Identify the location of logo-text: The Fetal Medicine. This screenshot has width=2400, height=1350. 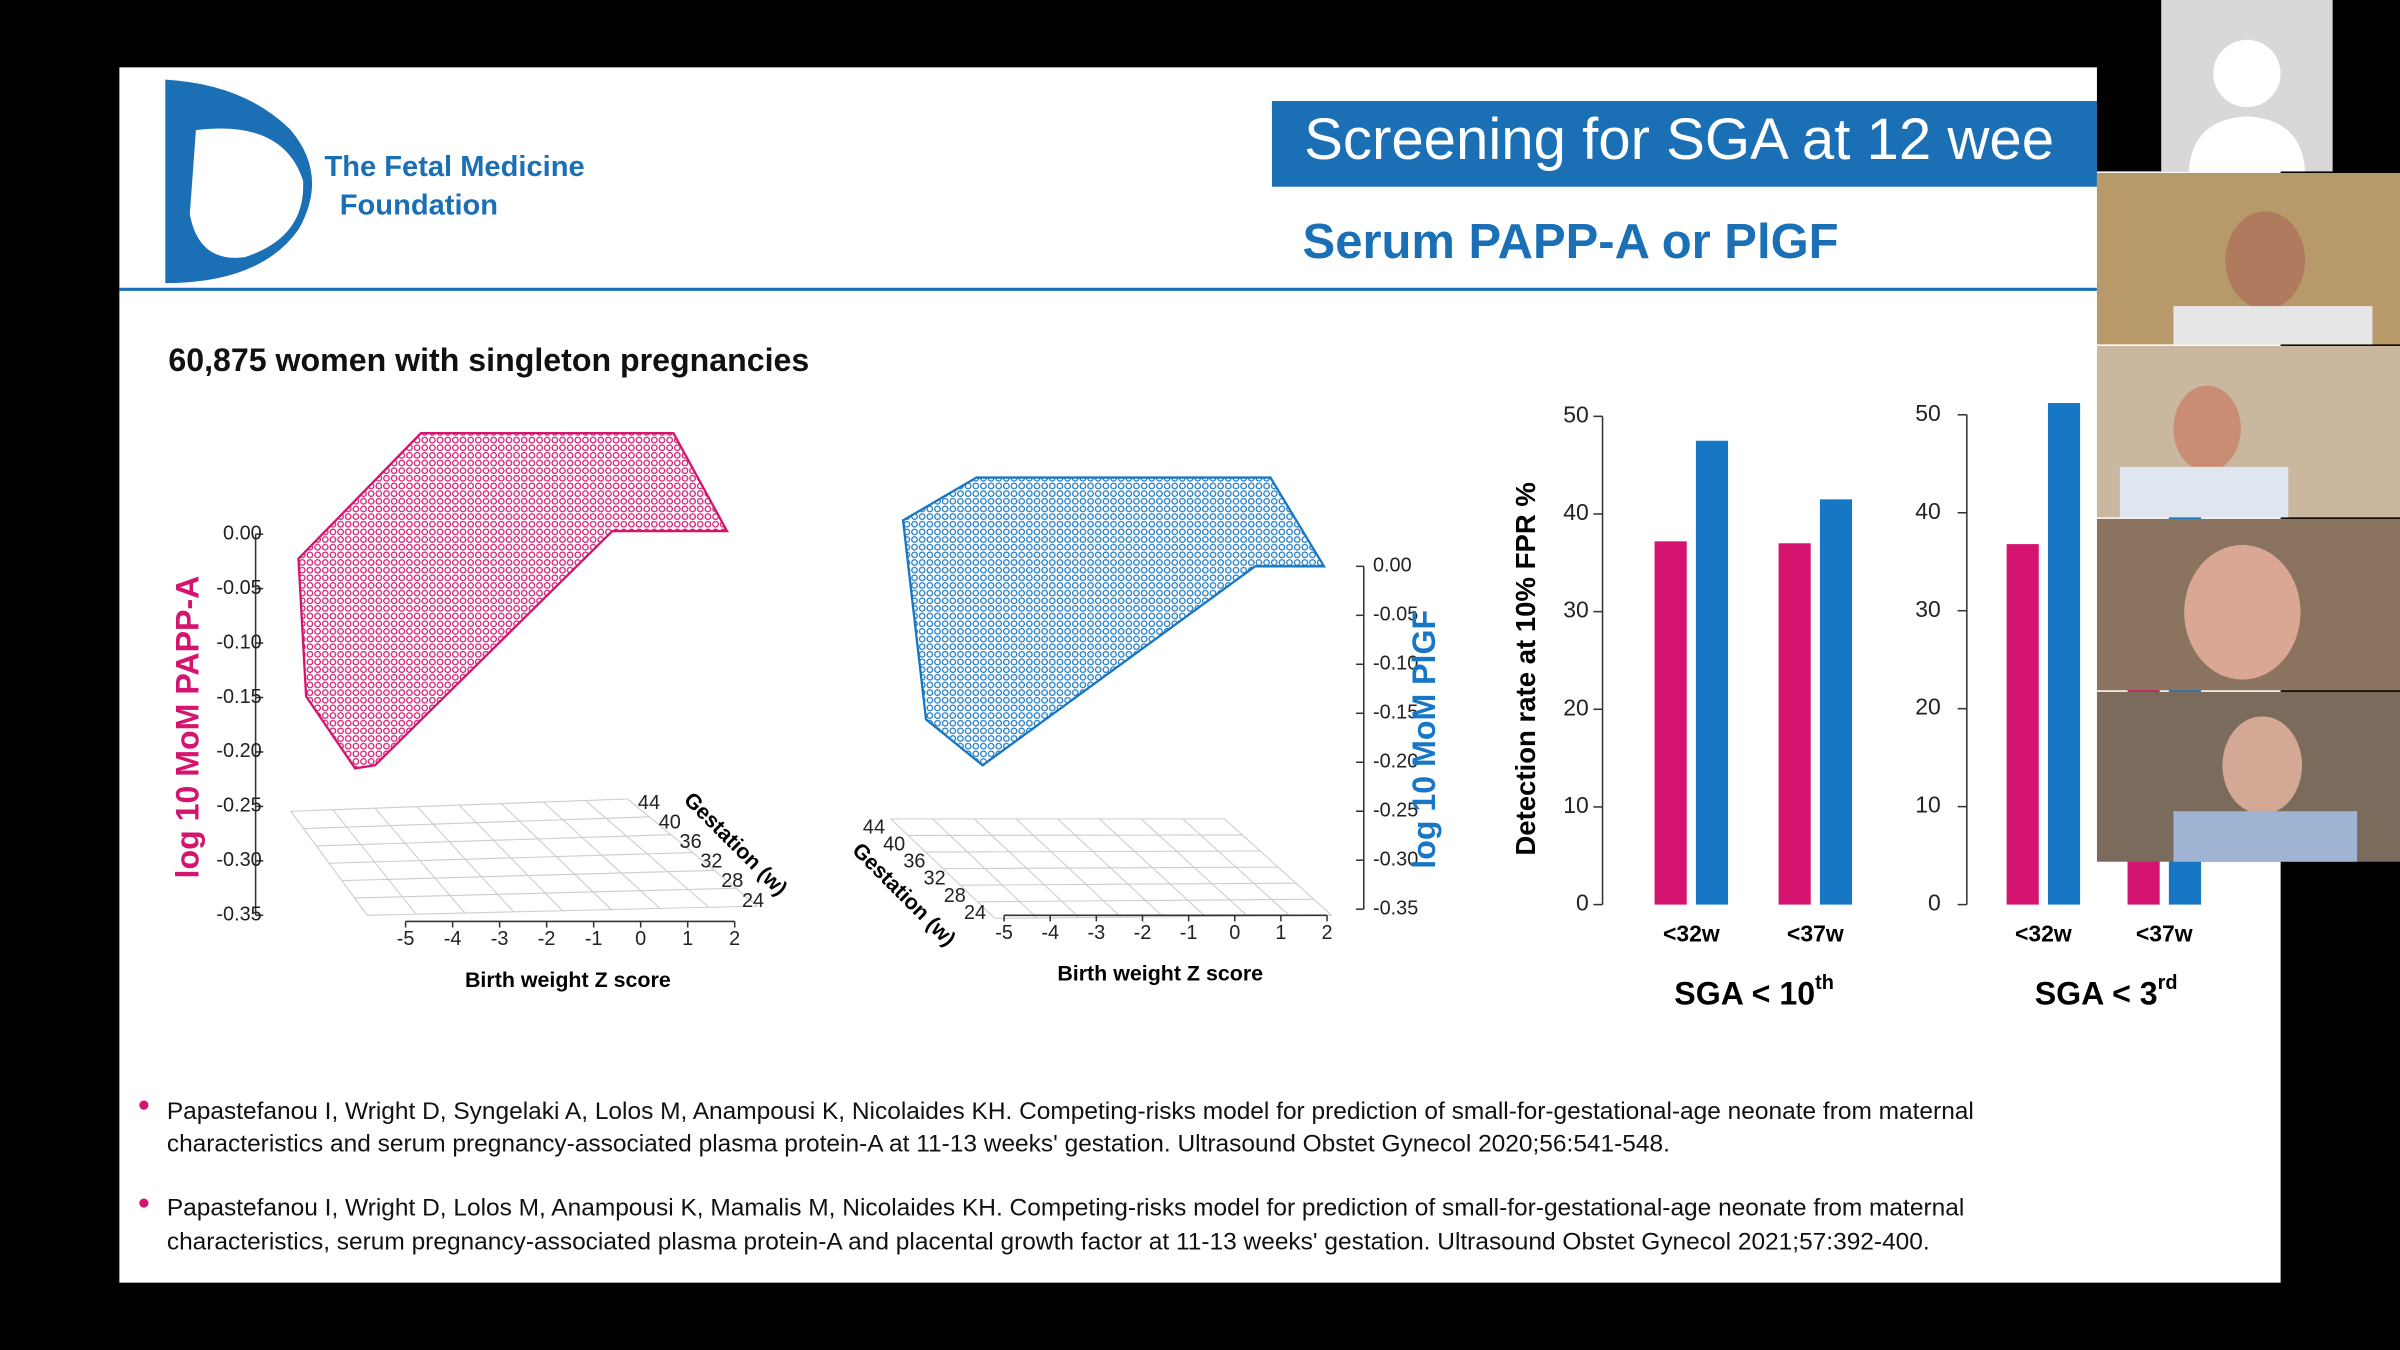
(454, 167).